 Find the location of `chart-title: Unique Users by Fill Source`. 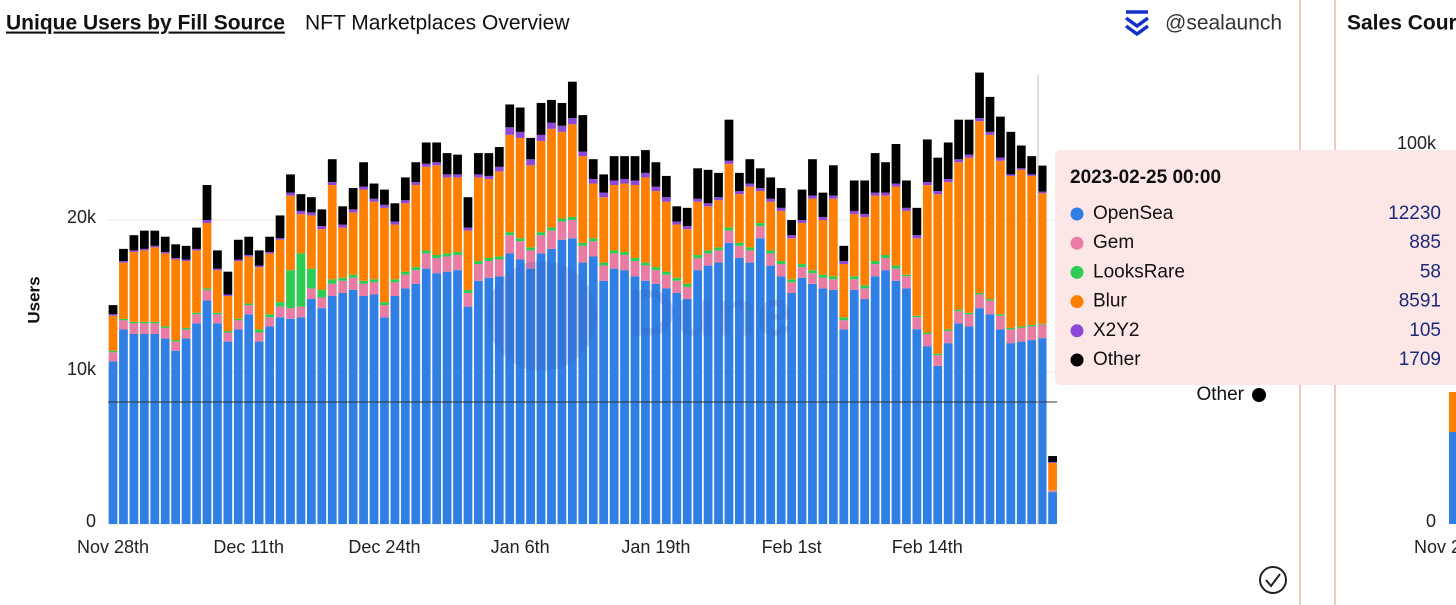

chart-title: Unique Users by Fill Source is located at coordinates (145, 23).